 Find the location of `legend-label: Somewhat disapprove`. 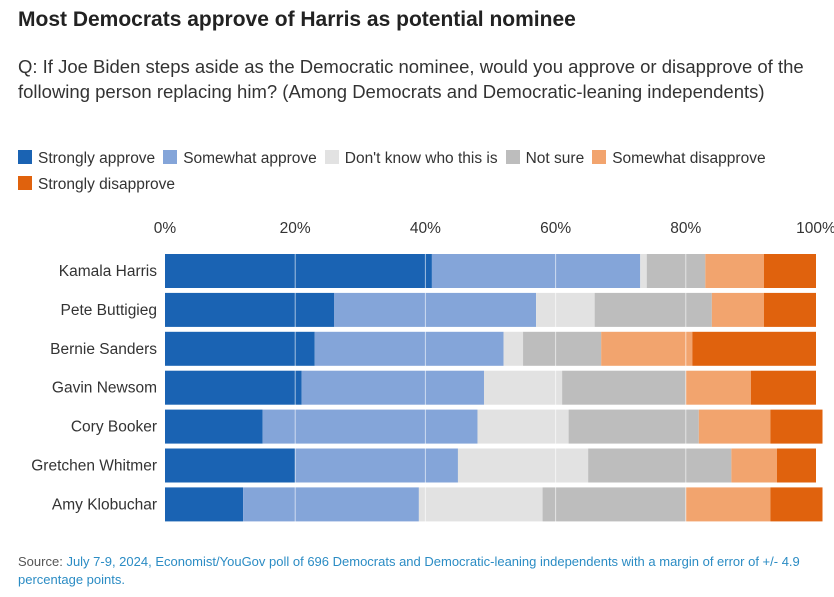

legend-label: Somewhat disapprove is located at coordinates (689, 158).